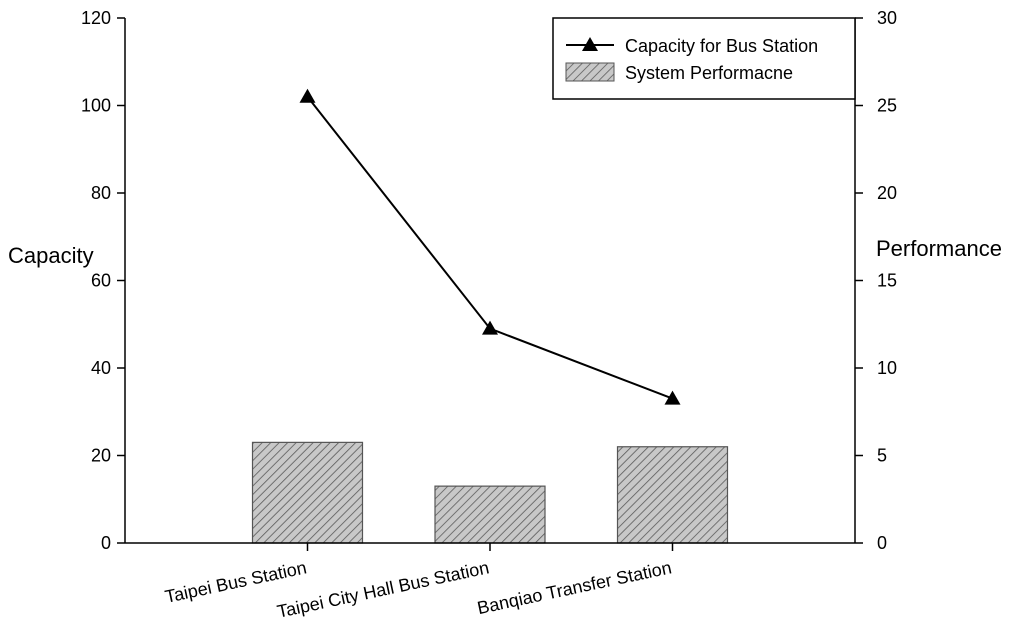  I want to click on y-tick-label-left: 120, so click(96, 18).